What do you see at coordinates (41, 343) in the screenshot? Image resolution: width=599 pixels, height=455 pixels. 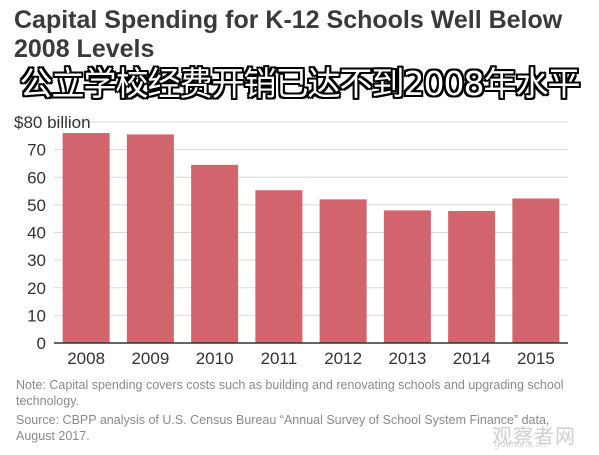 I see `y-tick-label-0: 0` at bounding box center [41, 343].